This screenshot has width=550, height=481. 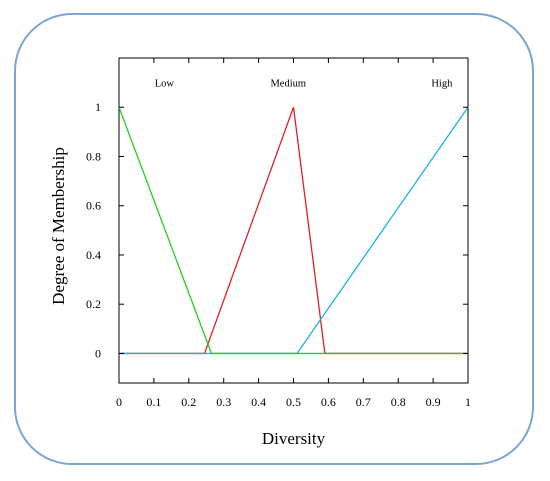 I want to click on x-tick-label: 0.4, so click(x=258, y=402).